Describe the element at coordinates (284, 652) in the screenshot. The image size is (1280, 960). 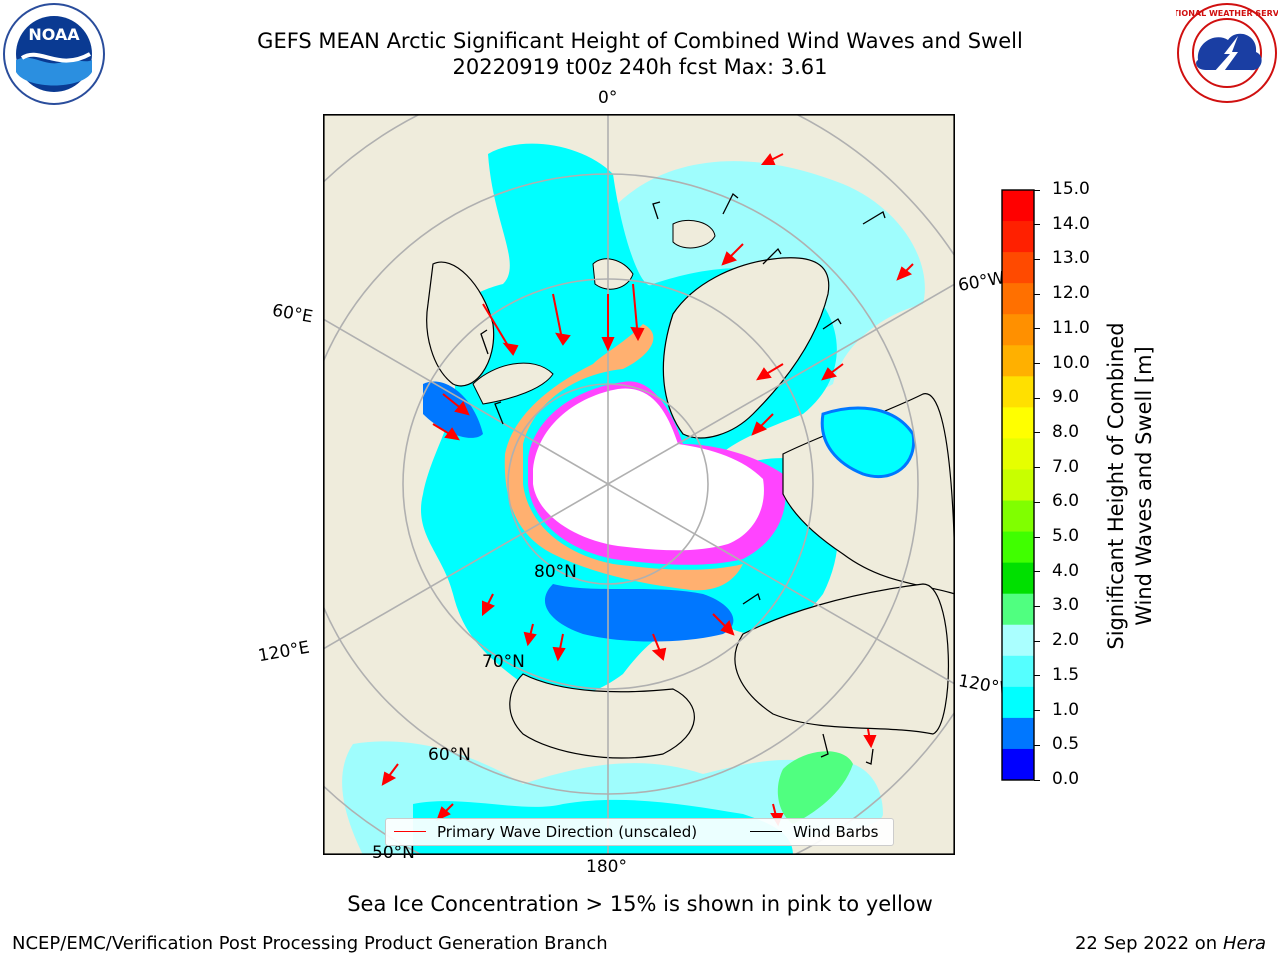
I see `lon-label-120e: 120°E` at that location.